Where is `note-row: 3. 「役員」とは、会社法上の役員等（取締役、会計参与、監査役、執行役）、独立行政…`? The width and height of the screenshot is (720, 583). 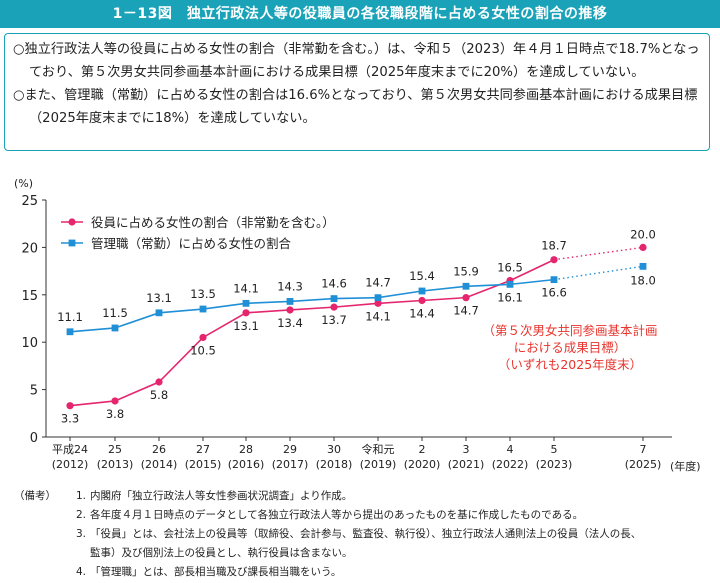
note-row: 3. 「役員」とは、会社法上の役員等（取締役、会計参与、監査役、執行役）、独立行政… is located at coordinates (364, 534).